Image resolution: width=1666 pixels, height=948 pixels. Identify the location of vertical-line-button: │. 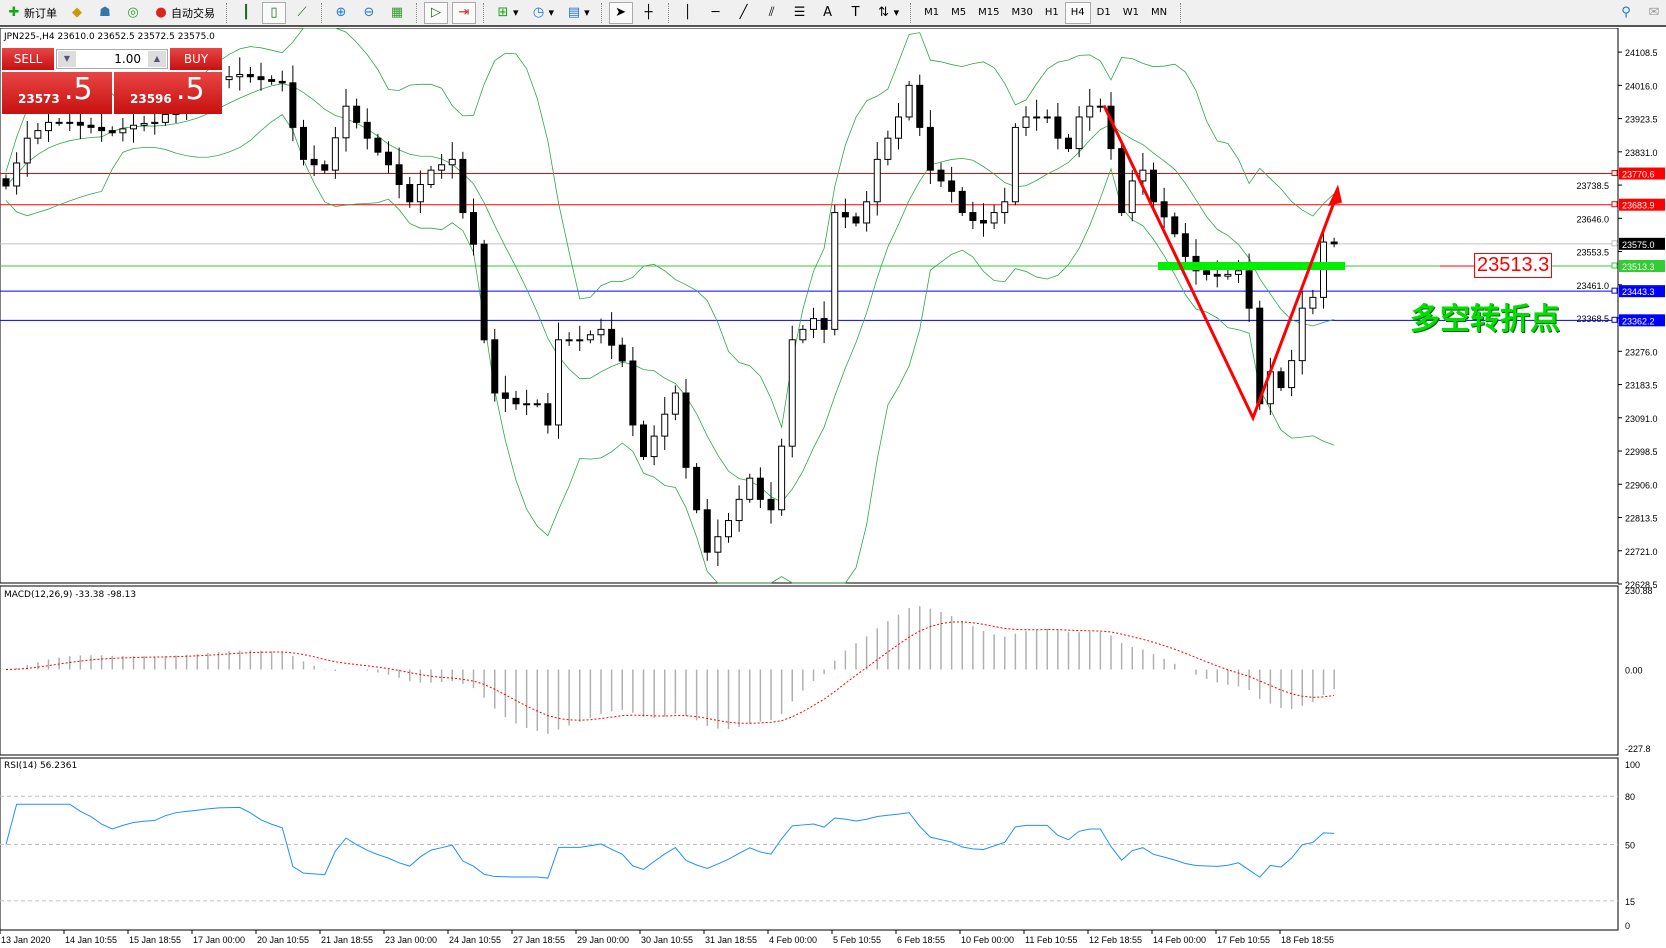
(688, 13).